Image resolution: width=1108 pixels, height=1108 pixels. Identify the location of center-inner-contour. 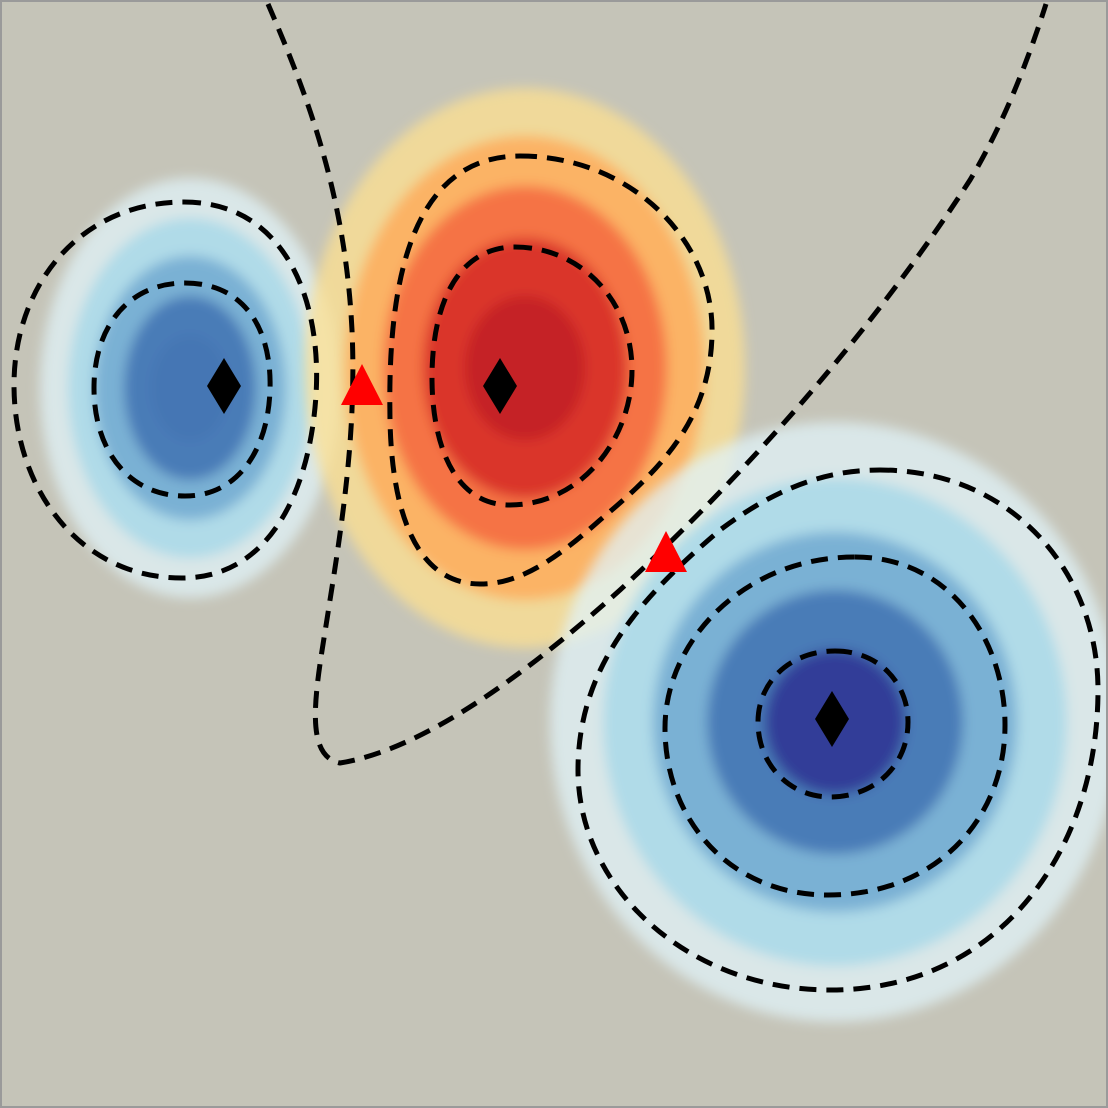
(532, 376).